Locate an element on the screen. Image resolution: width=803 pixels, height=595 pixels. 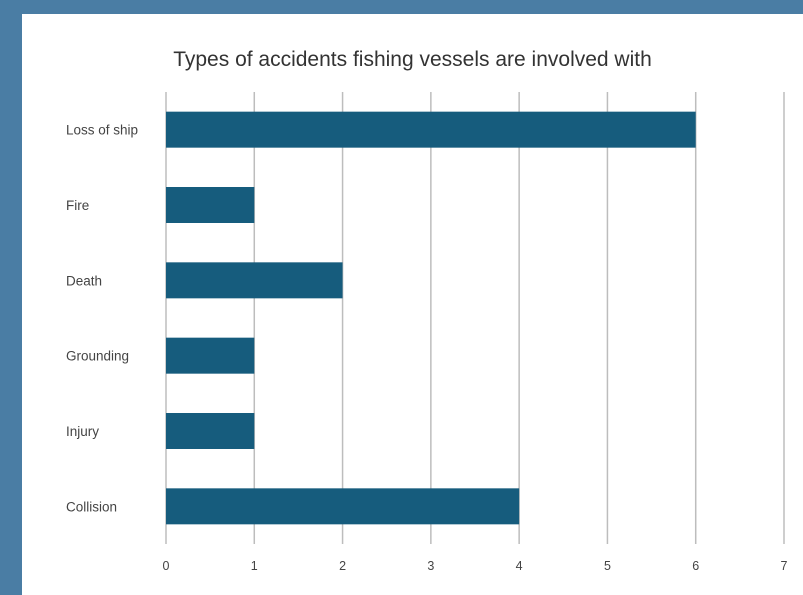
x-tick-label: 0 is located at coordinates (166, 566).